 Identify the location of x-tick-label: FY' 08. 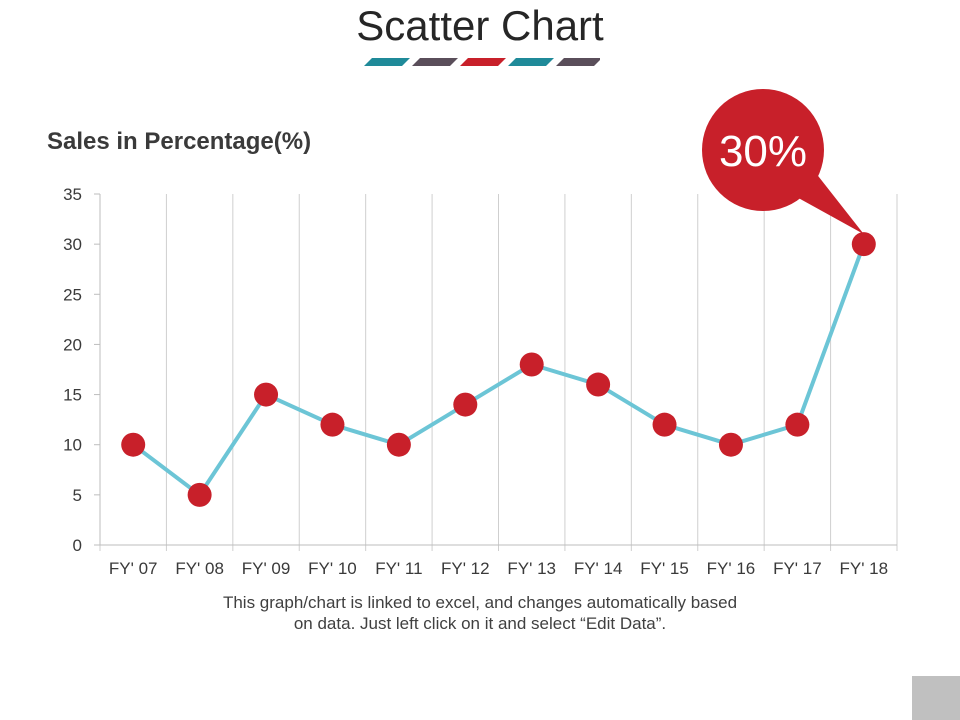
(199, 568).